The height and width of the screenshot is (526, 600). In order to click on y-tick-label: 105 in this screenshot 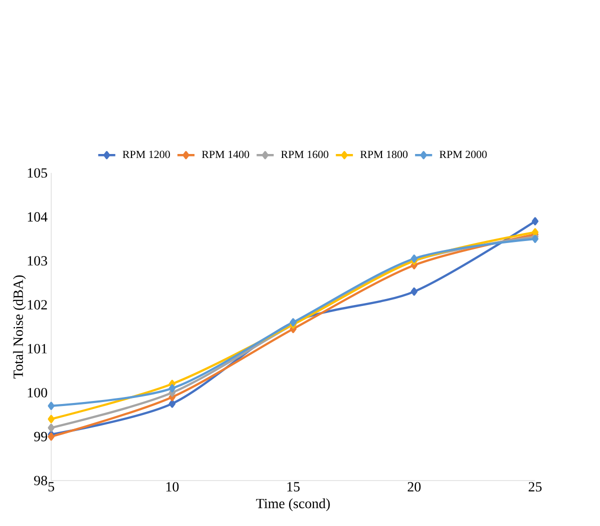, I will do `click(38, 173)`.